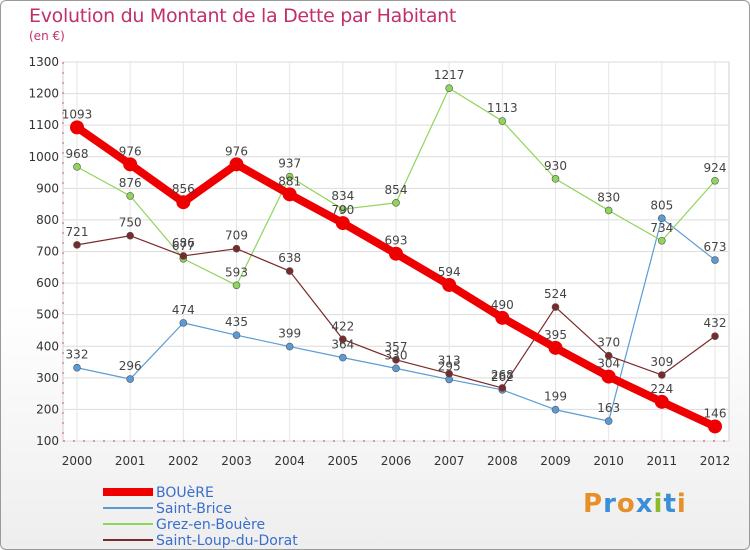  What do you see at coordinates (194, 509) in the screenshot?
I see `legend-label: Saint-Brice` at bounding box center [194, 509].